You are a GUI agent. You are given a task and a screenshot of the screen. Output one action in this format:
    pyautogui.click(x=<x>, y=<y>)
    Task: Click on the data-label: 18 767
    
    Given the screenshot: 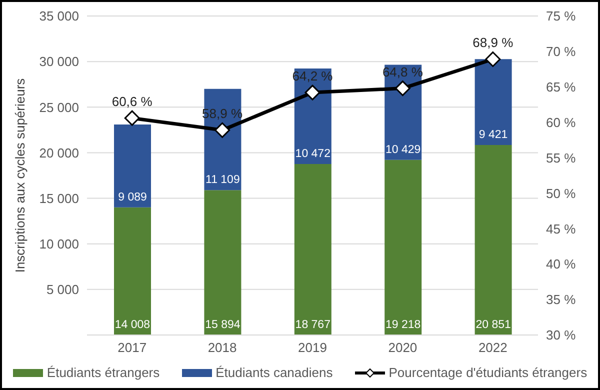 What is the action you would take?
    pyautogui.click(x=312, y=325)
    